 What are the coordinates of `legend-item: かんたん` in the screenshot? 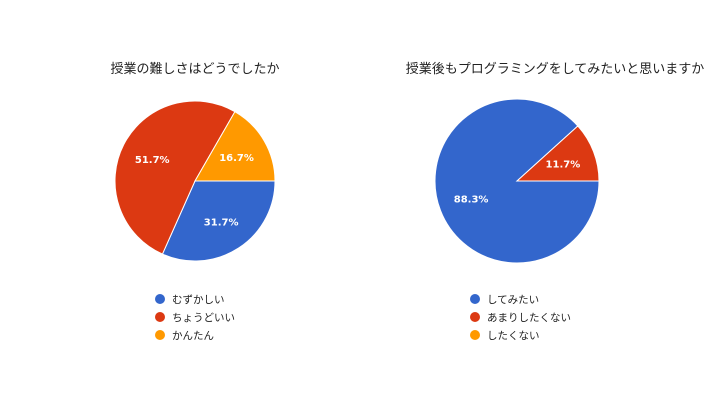 It's located at (195, 335).